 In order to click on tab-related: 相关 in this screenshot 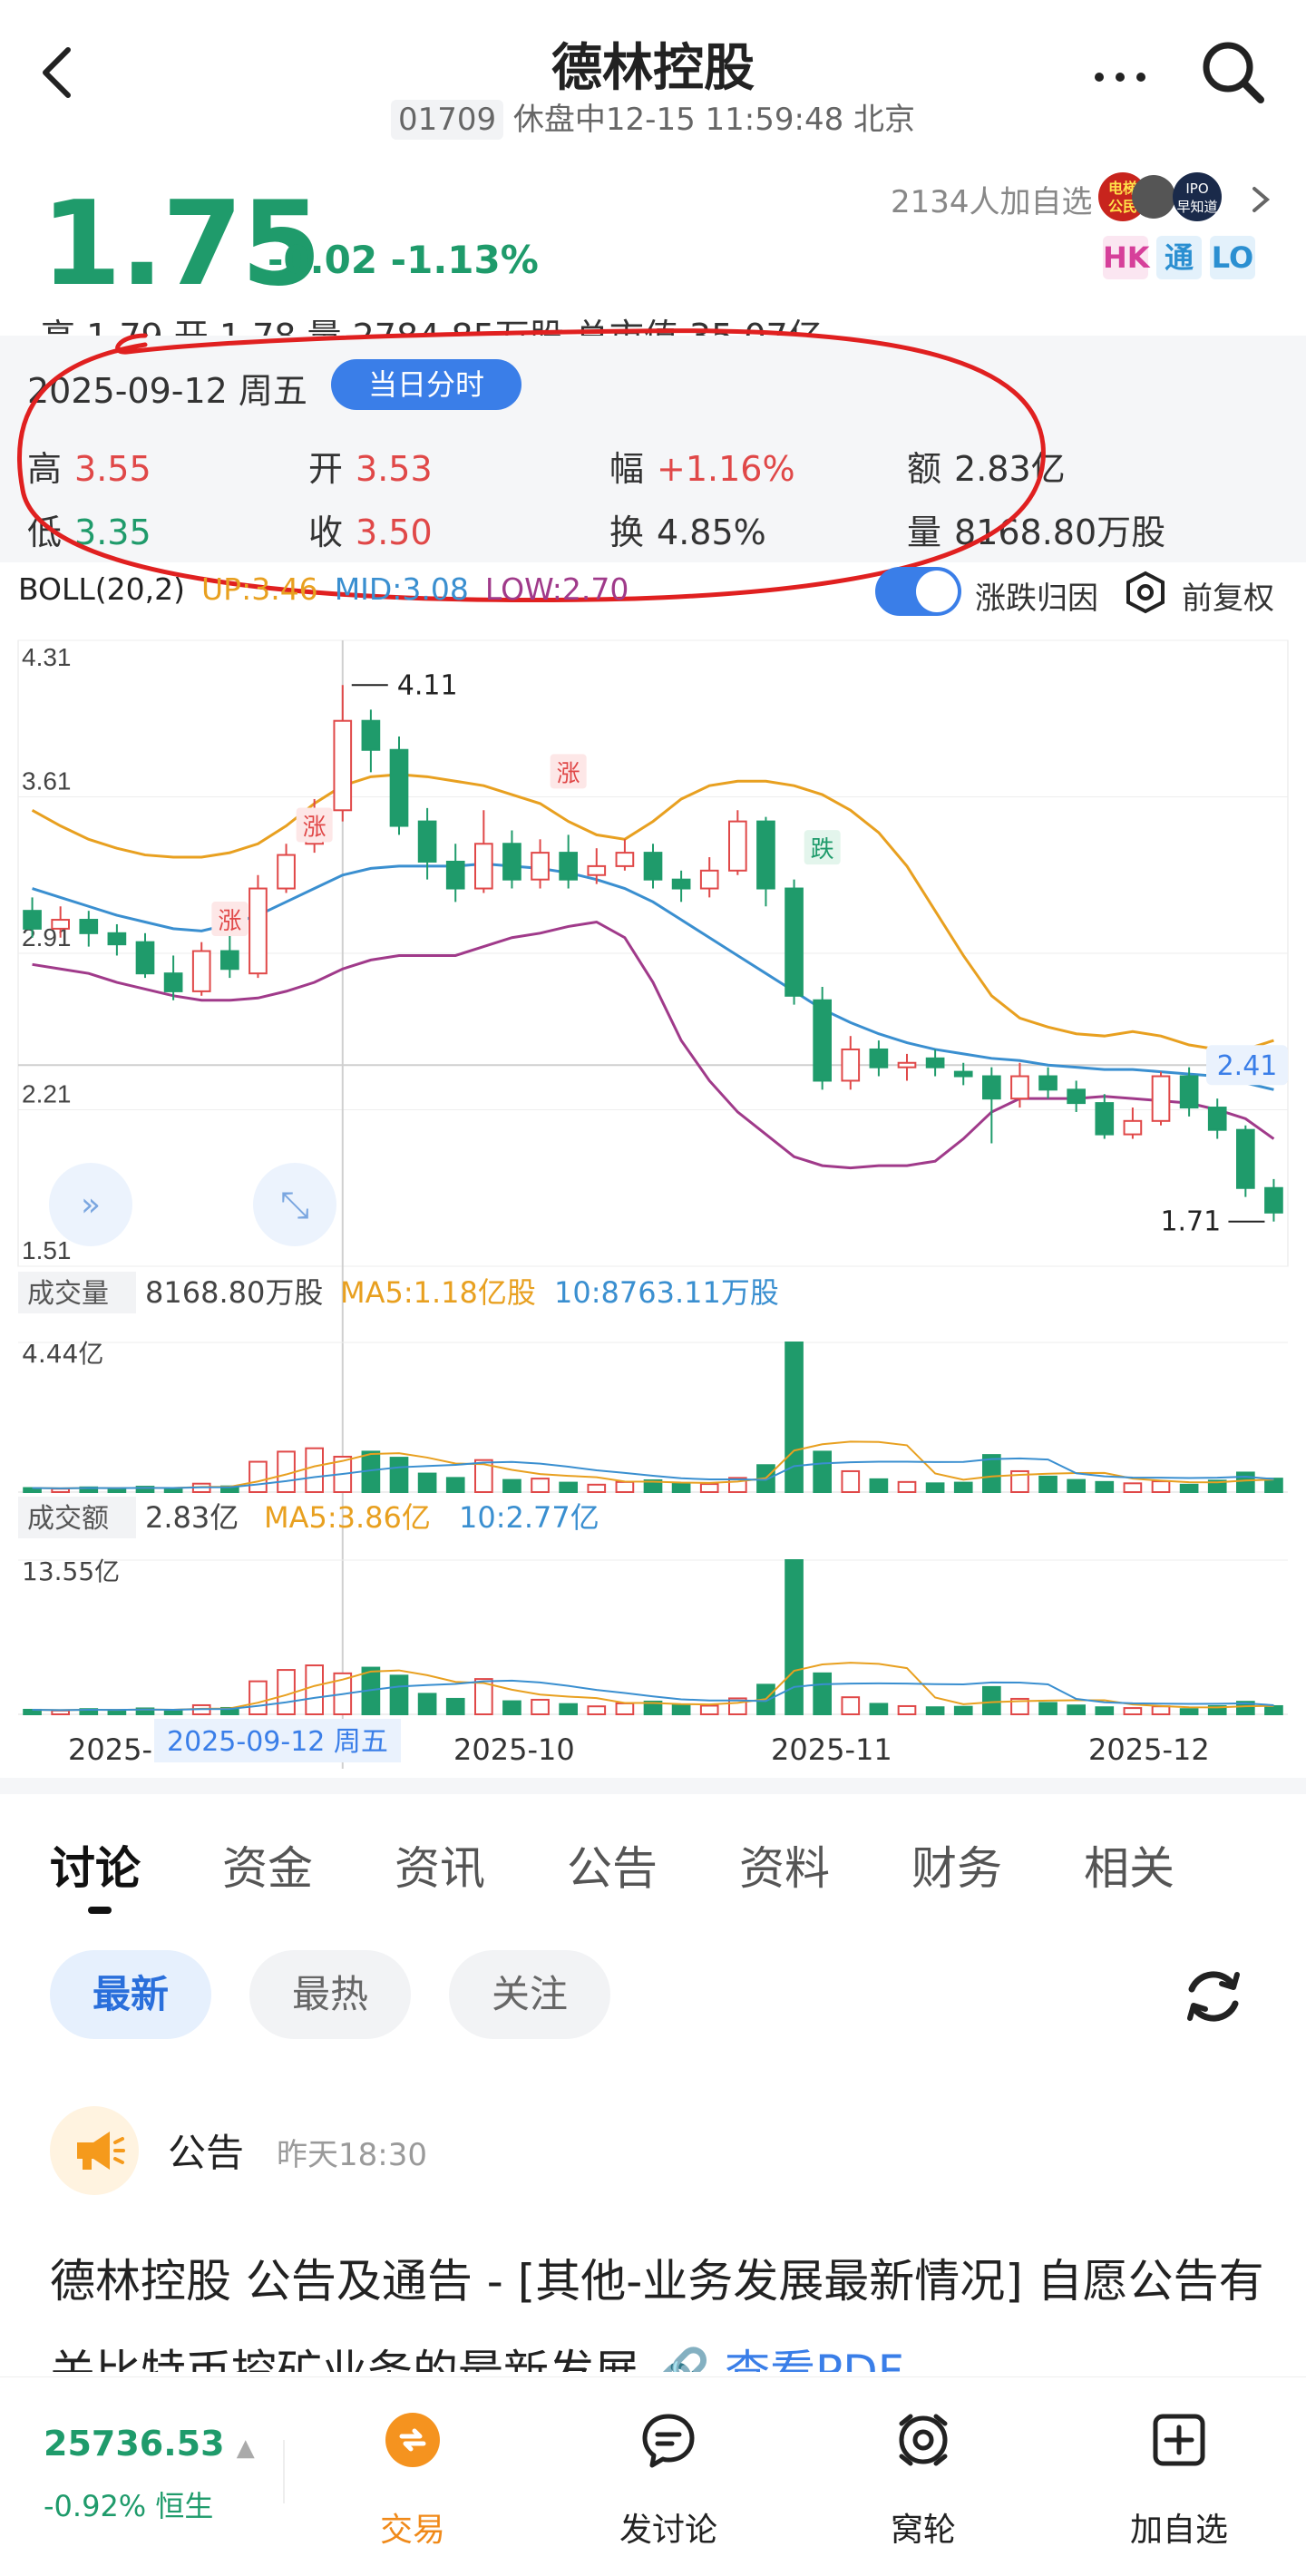, I will do `click(1129, 1868)`.